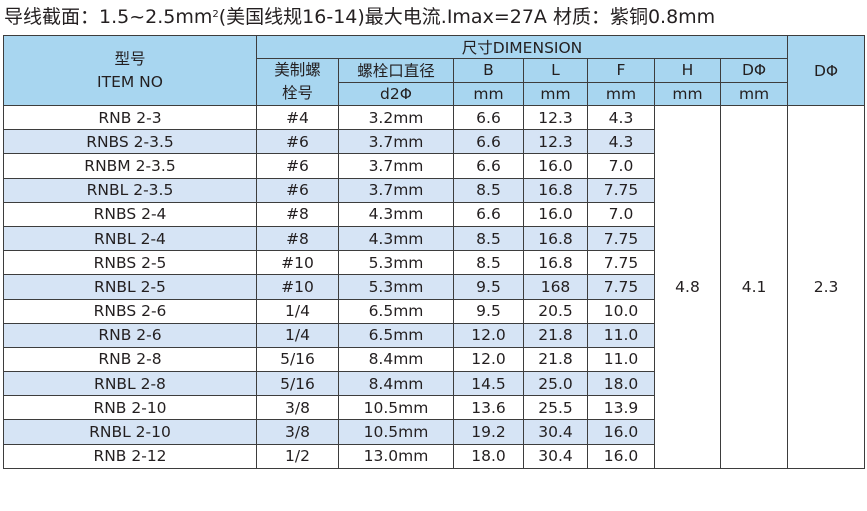  What do you see at coordinates (297, 82) in the screenshot?
I see `header-stud: 美制螺 栓号` at bounding box center [297, 82].